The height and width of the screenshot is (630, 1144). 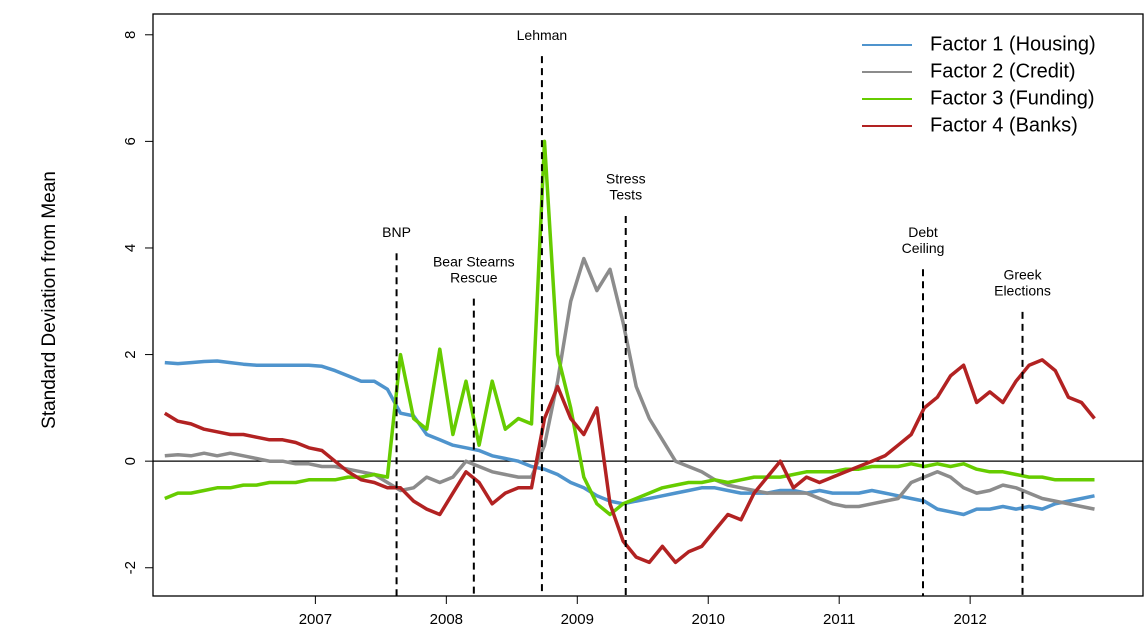 What do you see at coordinates (839, 619) in the screenshot?
I see `x-tick-label: 2011` at bounding box center [839, 619].